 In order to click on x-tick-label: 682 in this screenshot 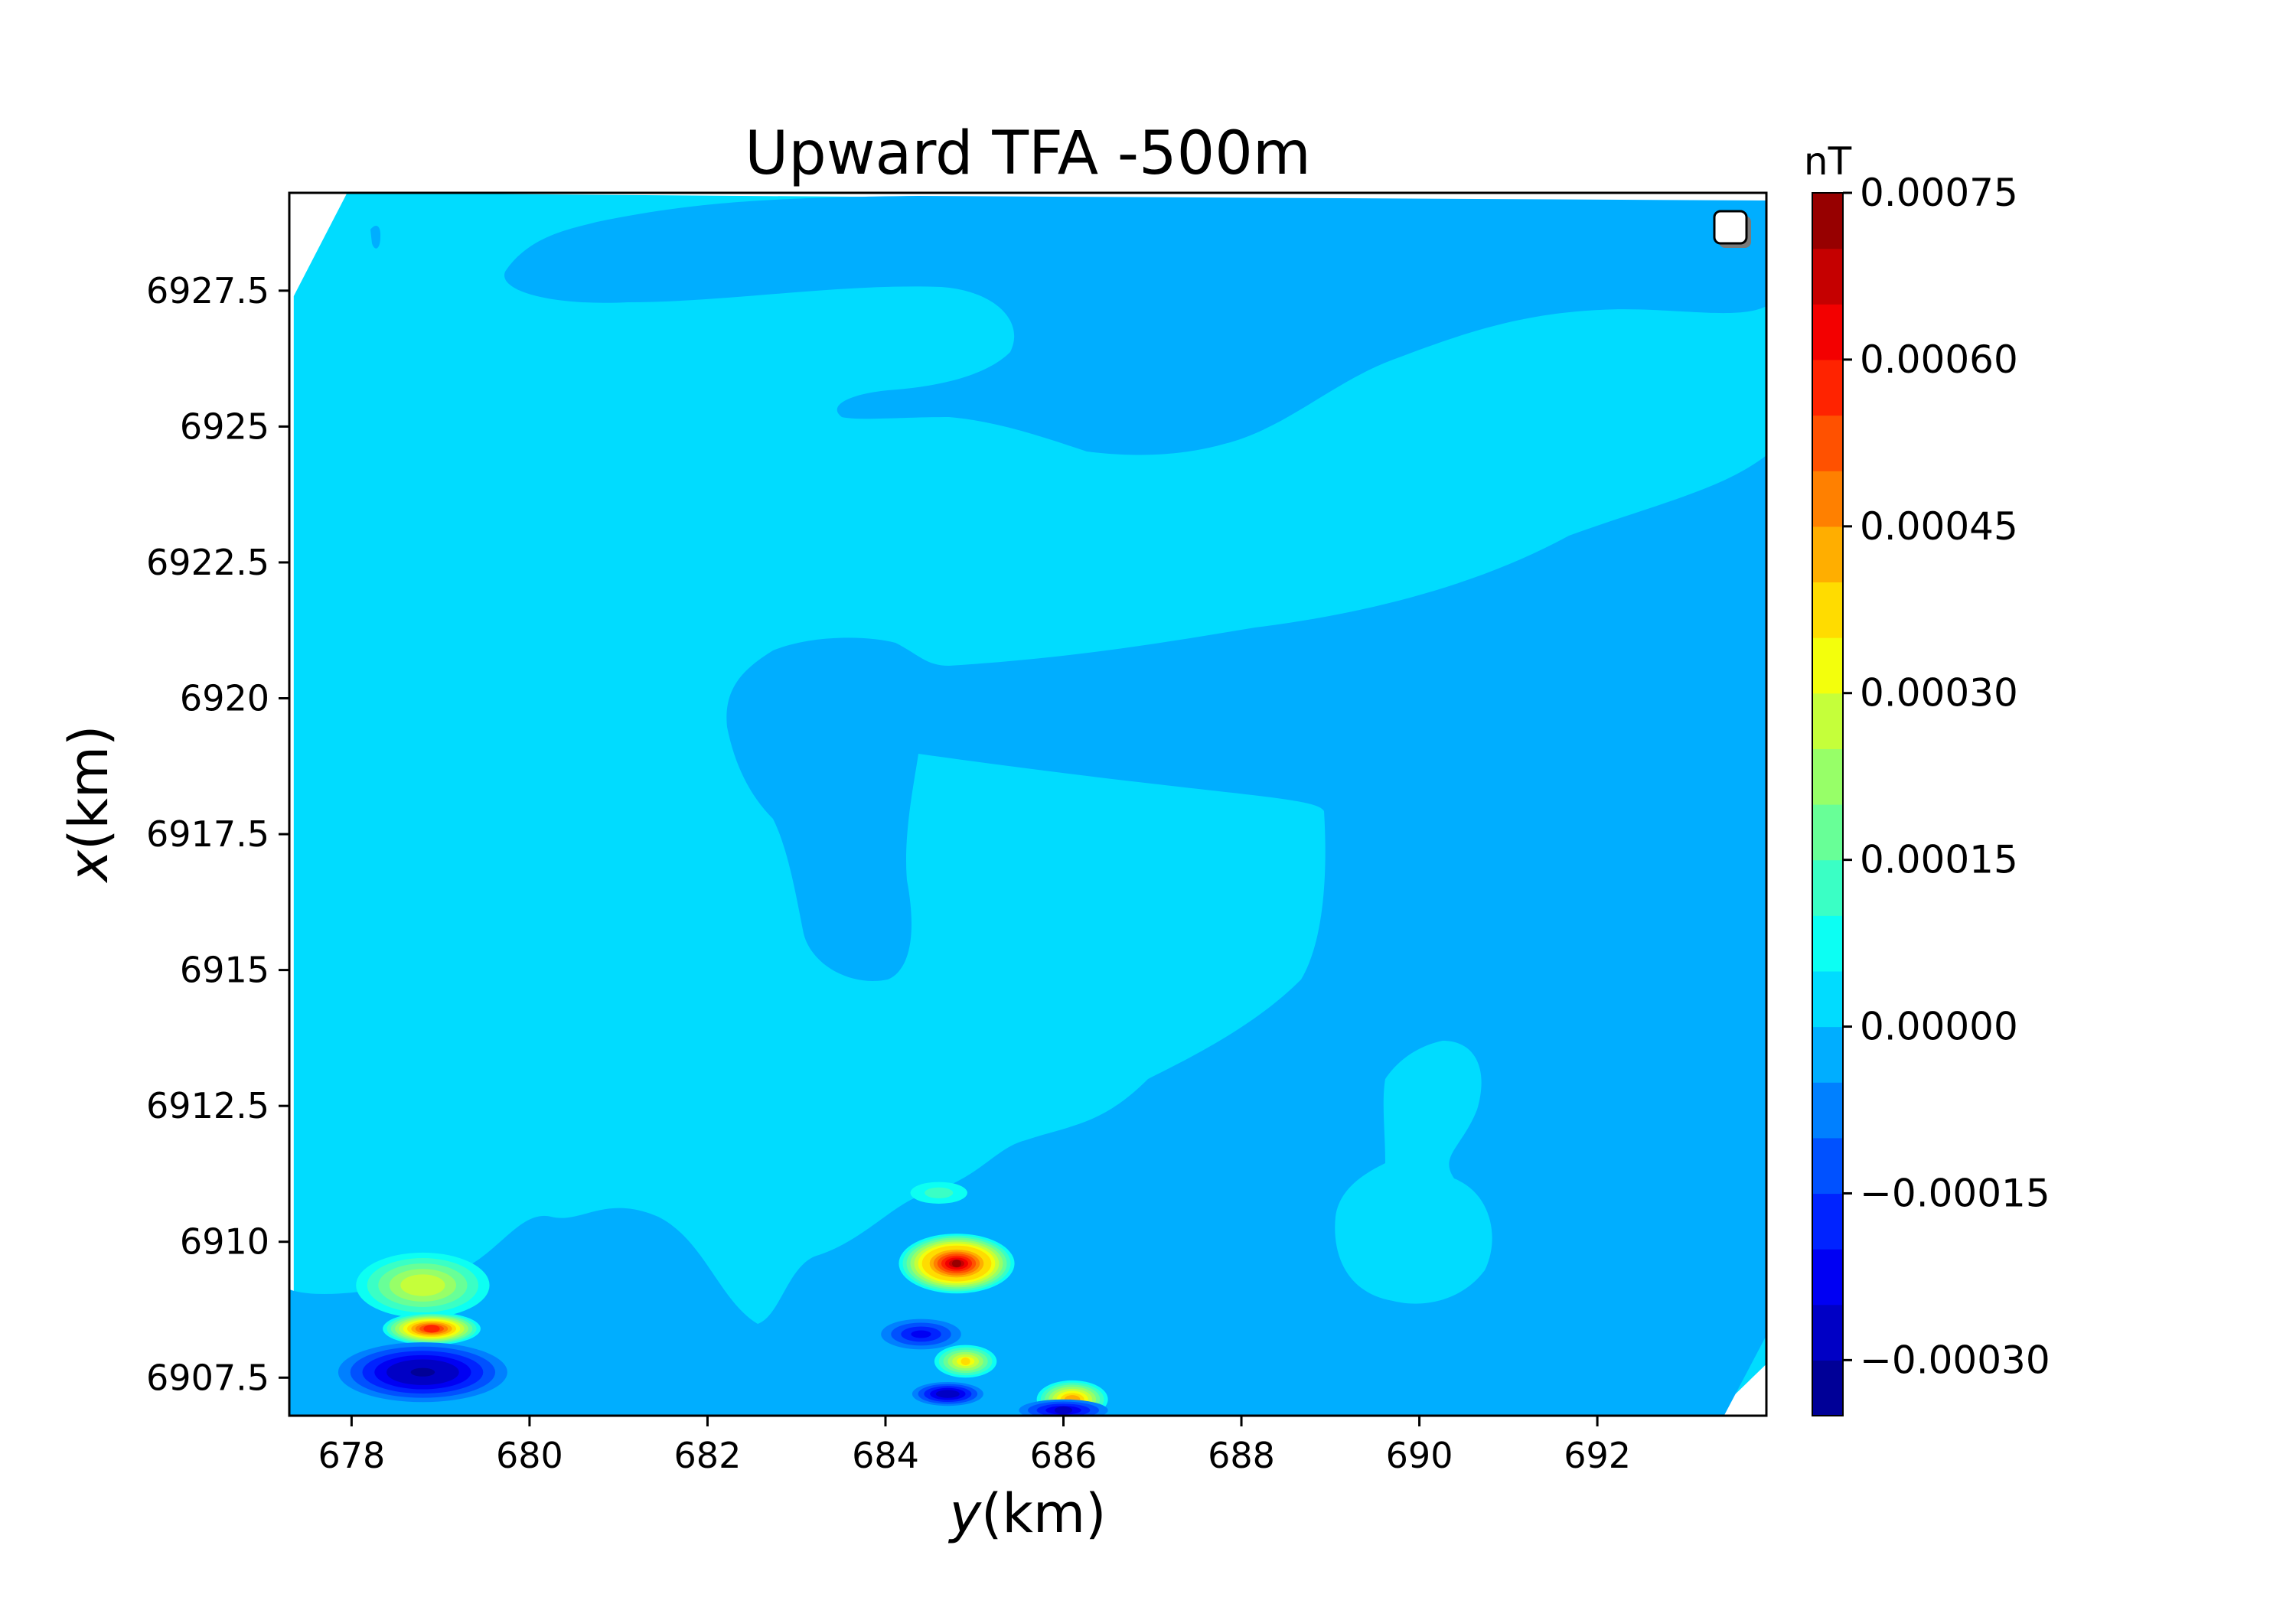, I will do `click(708, 1455)`.